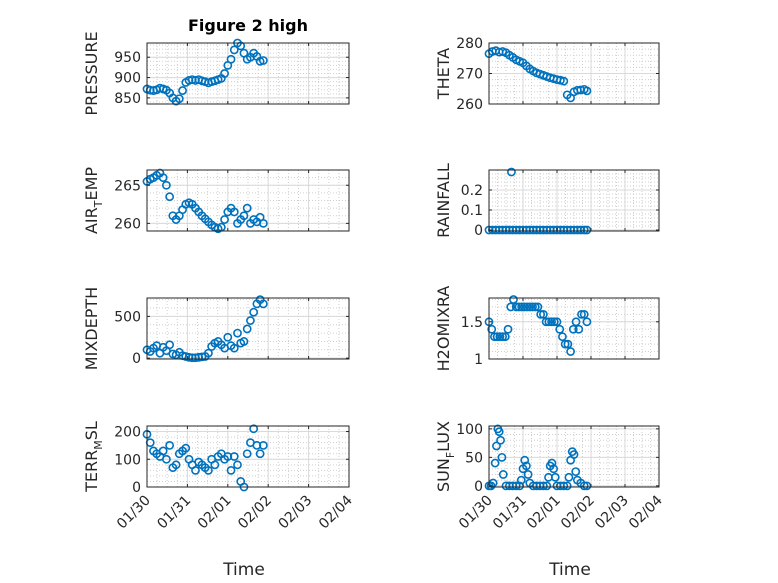 This screenshot has width=778, height=583. I want to click on y-tick-label: 0.1, so click(472, 211).